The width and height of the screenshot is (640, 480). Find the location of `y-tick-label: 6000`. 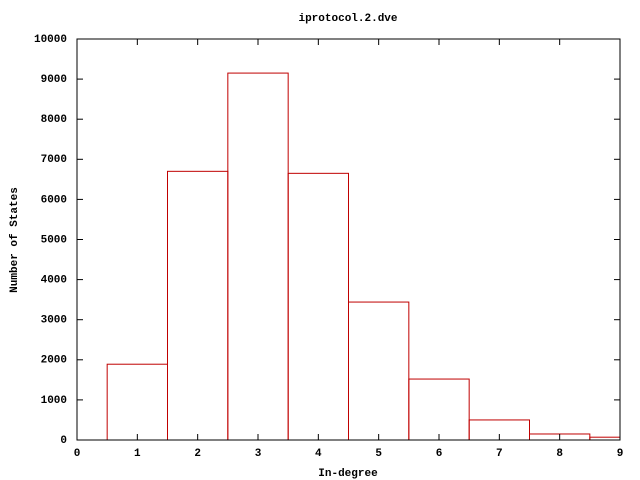

y-tick-label: 6000 is located at coordinates (54, 200).